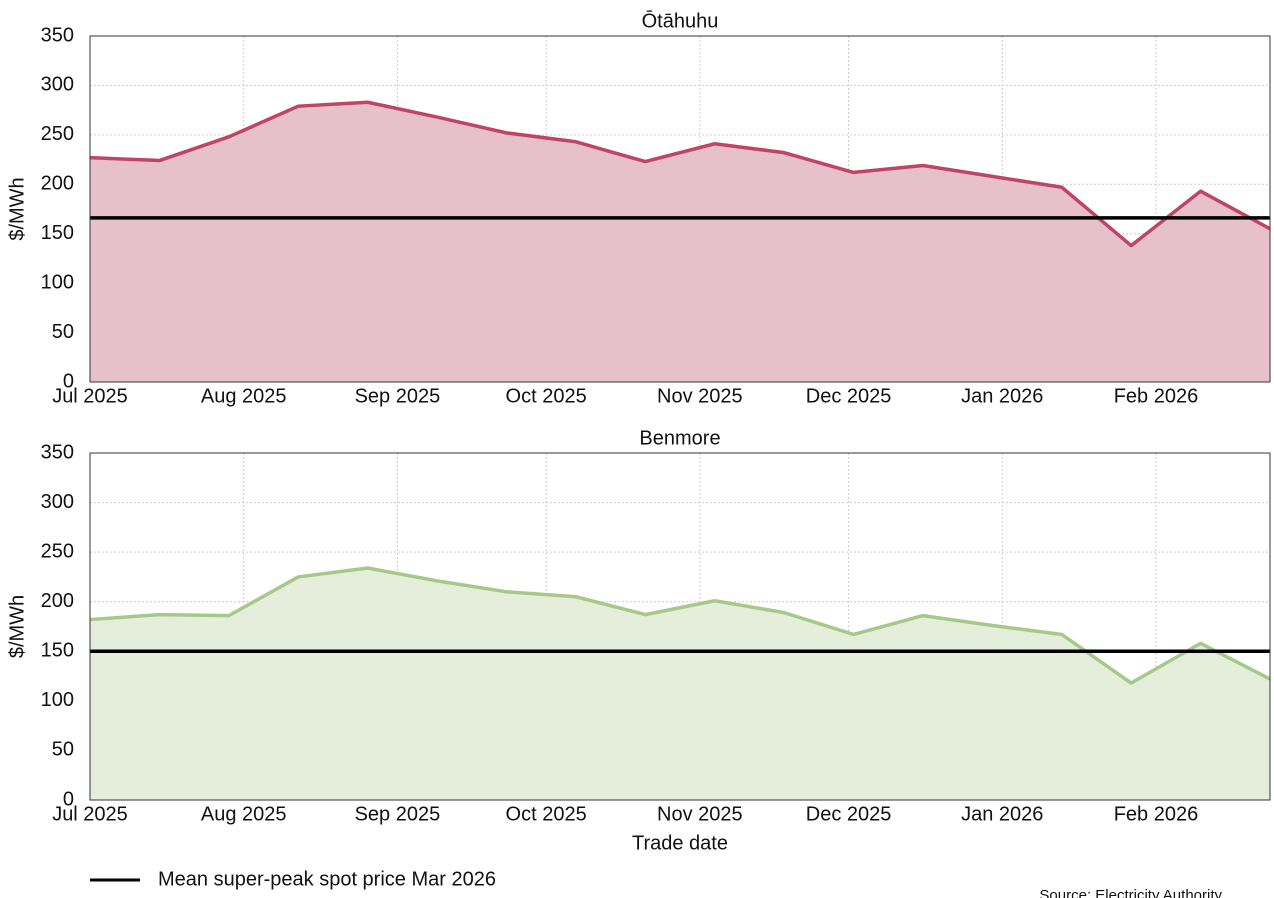 The image size is (1274, 898). I want to click on panel-title: Ōtāhuhu, so click(680, 20).